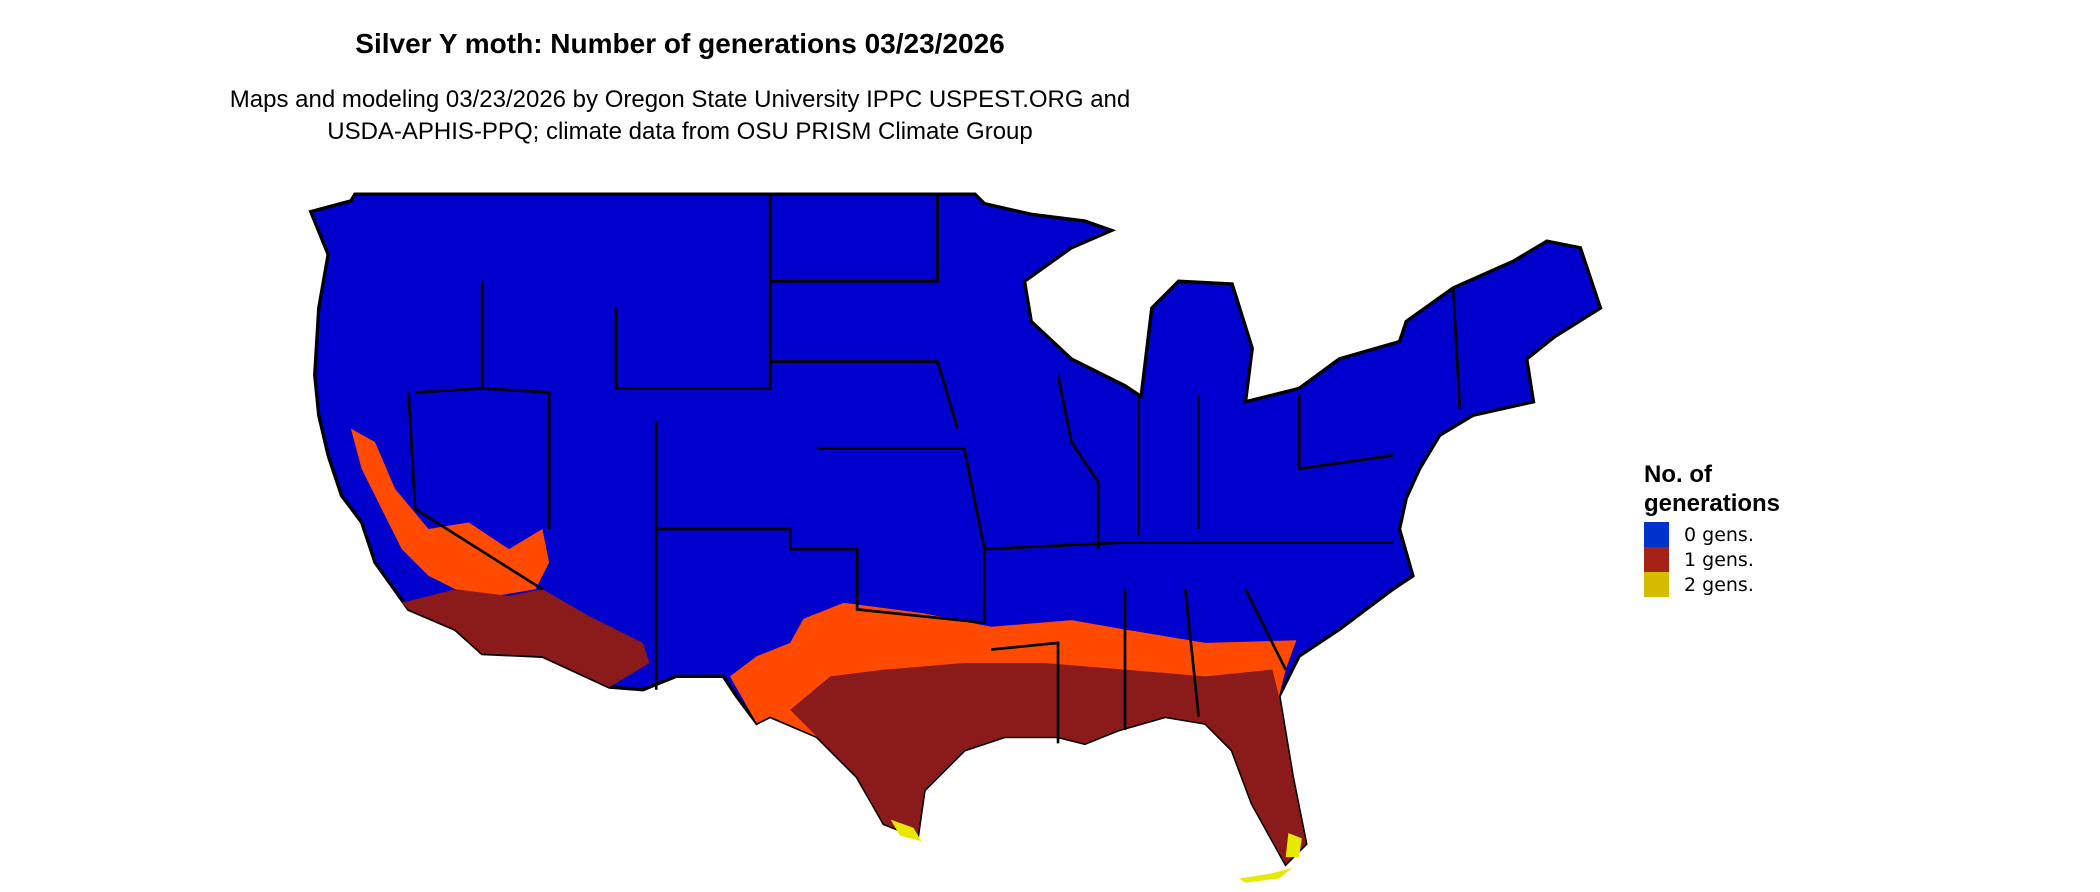 Image resolution: width=2100 pixels, height=892 pixels. Describe the element at coordinates (1265, 875) in the screenshot. I see `region-2-generations-keys` at that location.